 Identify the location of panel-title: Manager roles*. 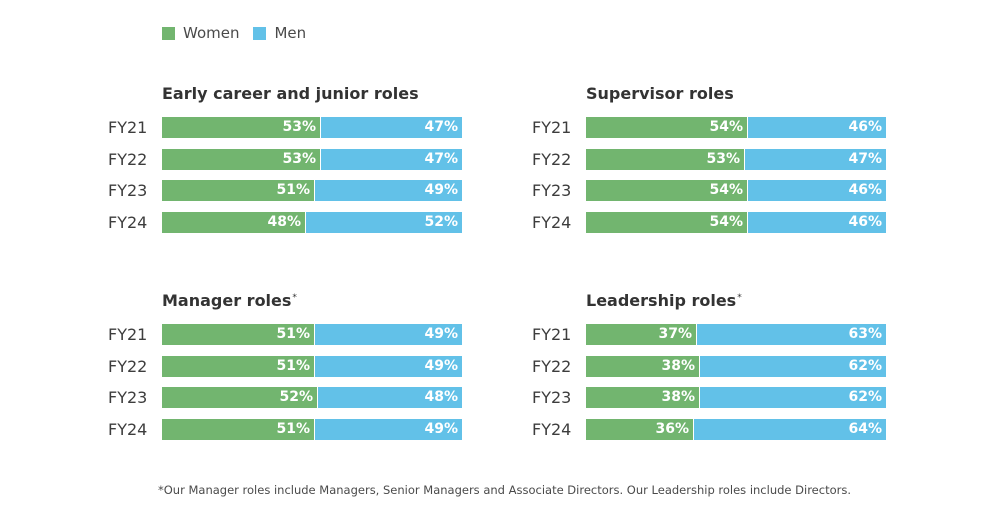
(229, 300).